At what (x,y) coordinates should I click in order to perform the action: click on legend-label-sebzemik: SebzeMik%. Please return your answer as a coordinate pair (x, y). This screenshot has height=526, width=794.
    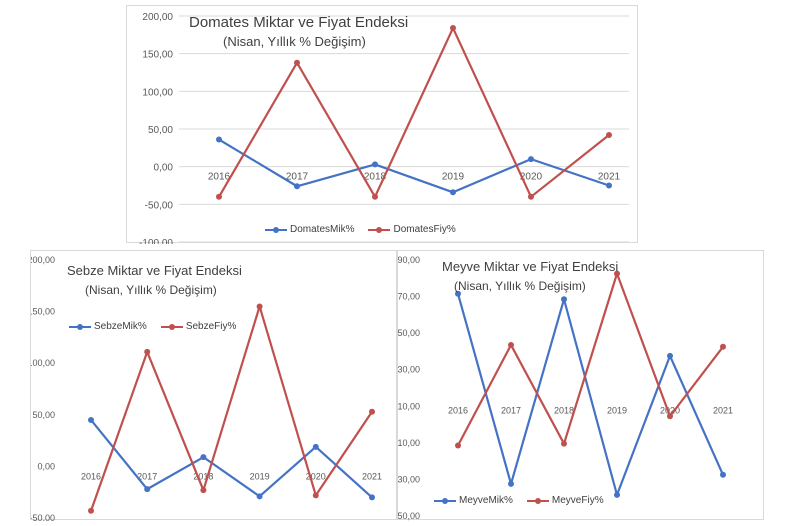
    Looking at the image, I should click on (120, 326).